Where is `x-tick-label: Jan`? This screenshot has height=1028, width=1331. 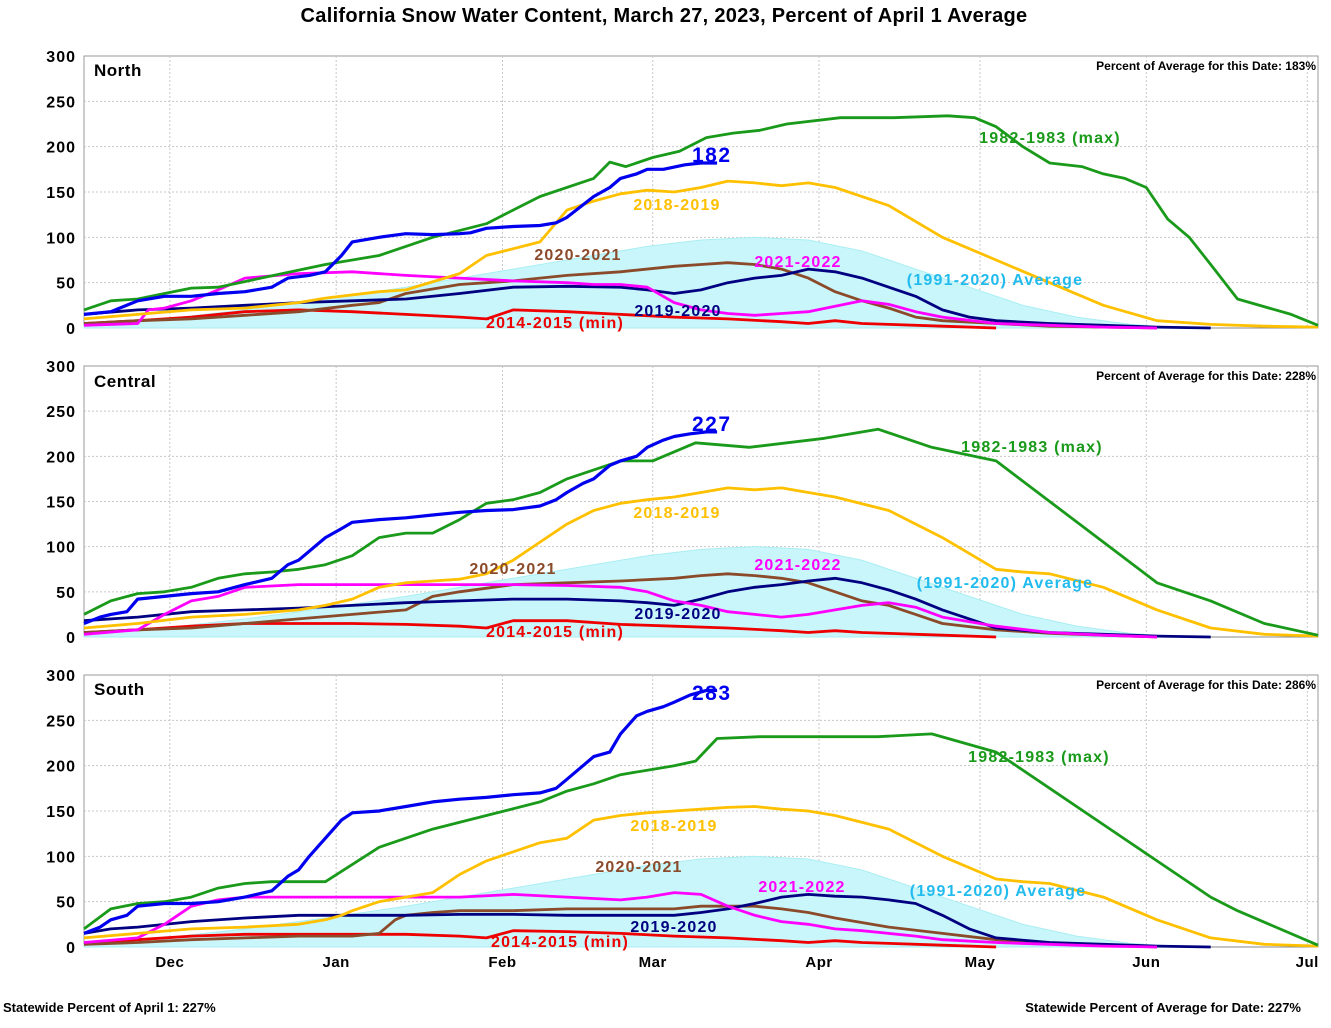
x-tick-label: Jan is located at coordinates (335, 962).